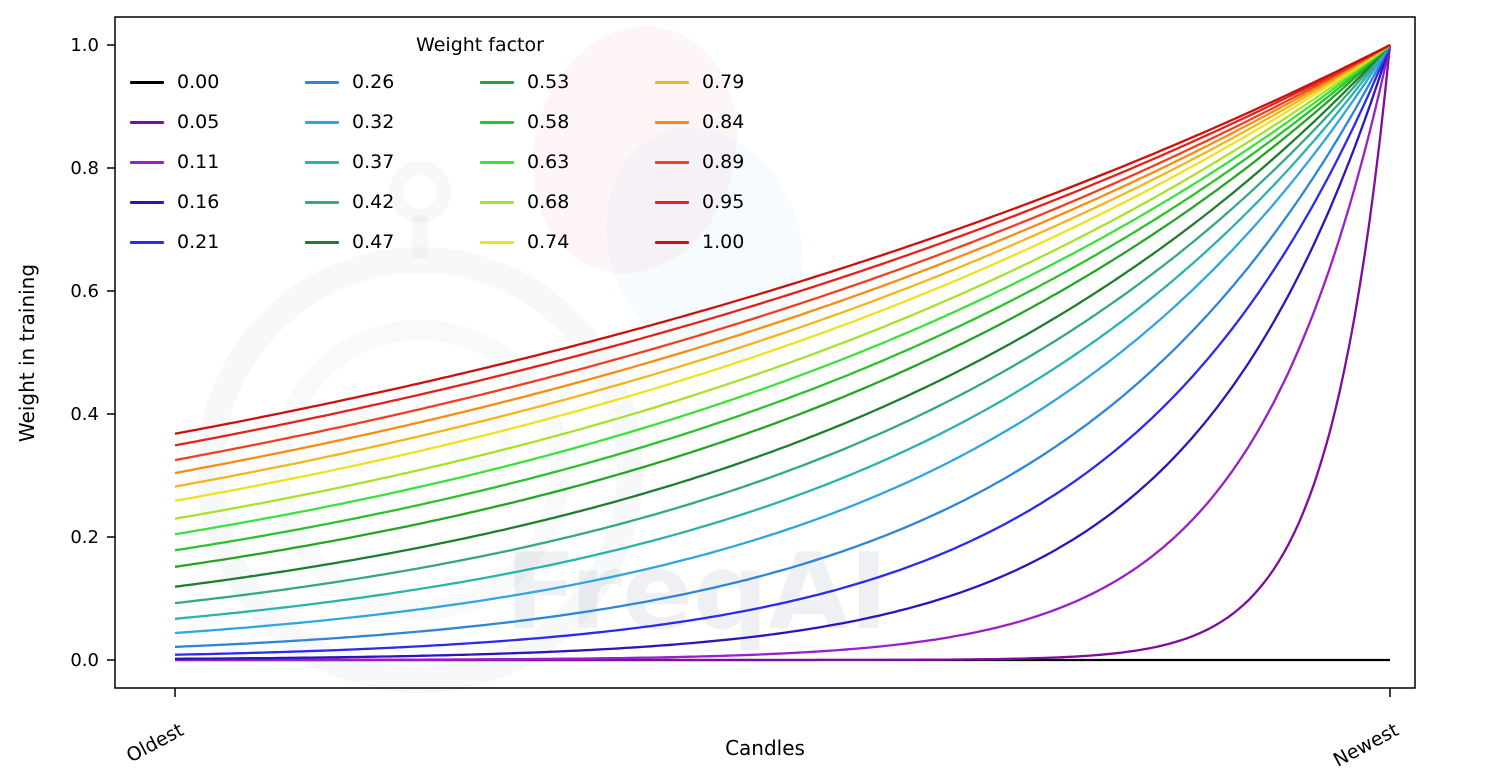  Describe the element at coordinates (84, 168) in the screenshot. I see `y-tick-label: 0.8` at that location.